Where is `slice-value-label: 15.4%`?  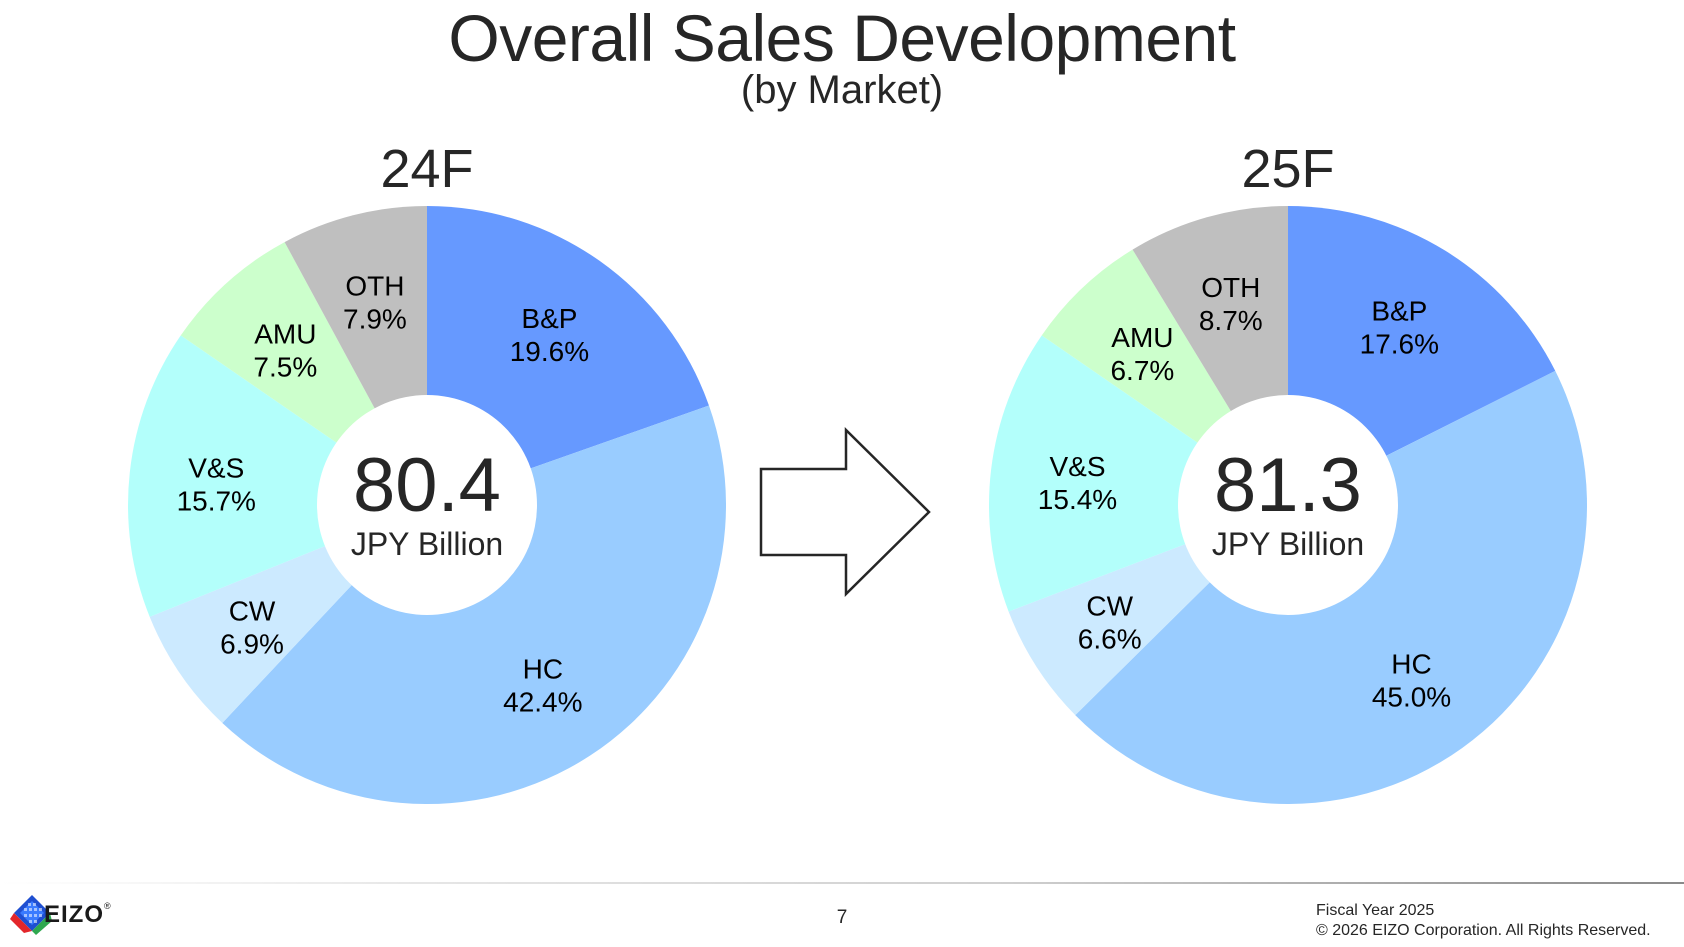
slice-value-label: 15.4% is located at coordinates (1077, 499).